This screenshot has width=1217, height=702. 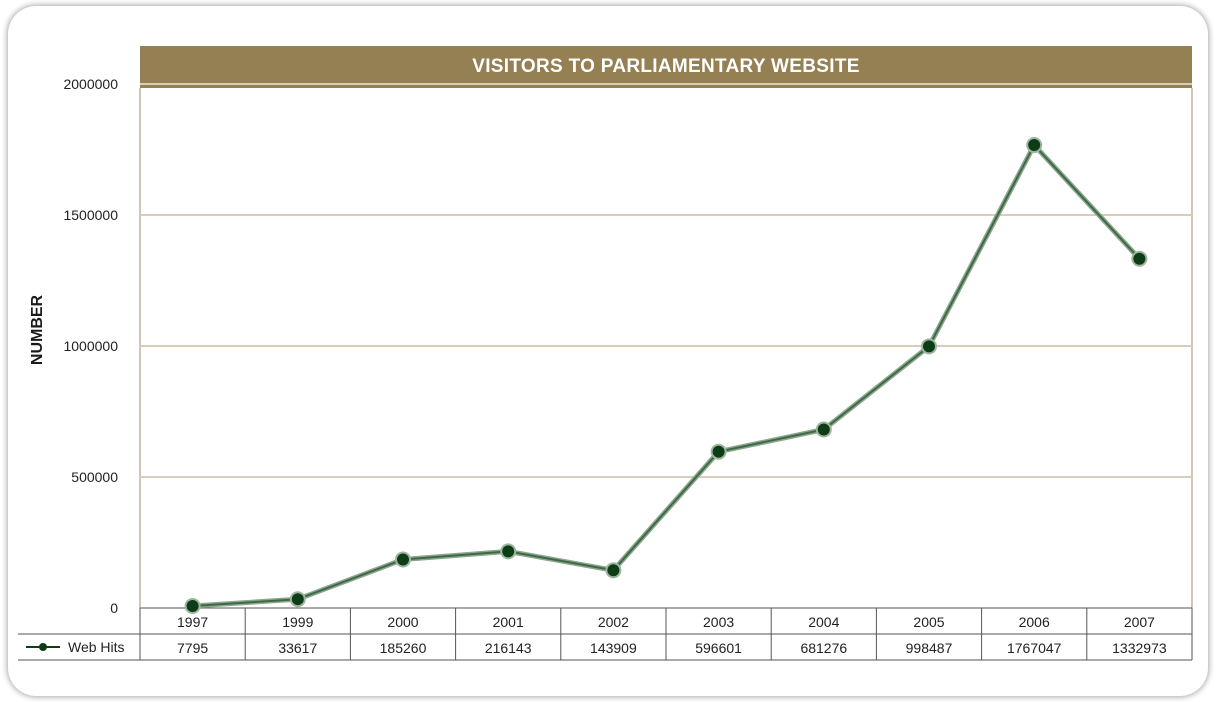 I want to click on x-tick-label: 2000, so click(x=402, y=622).